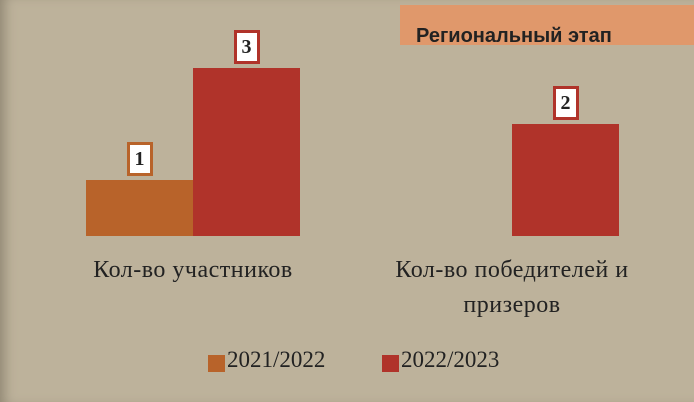  What do you see at coordinates (450, 359) in the screenshot?
I see `legend-label: 2022/2023` at bounding box center [450, 359].